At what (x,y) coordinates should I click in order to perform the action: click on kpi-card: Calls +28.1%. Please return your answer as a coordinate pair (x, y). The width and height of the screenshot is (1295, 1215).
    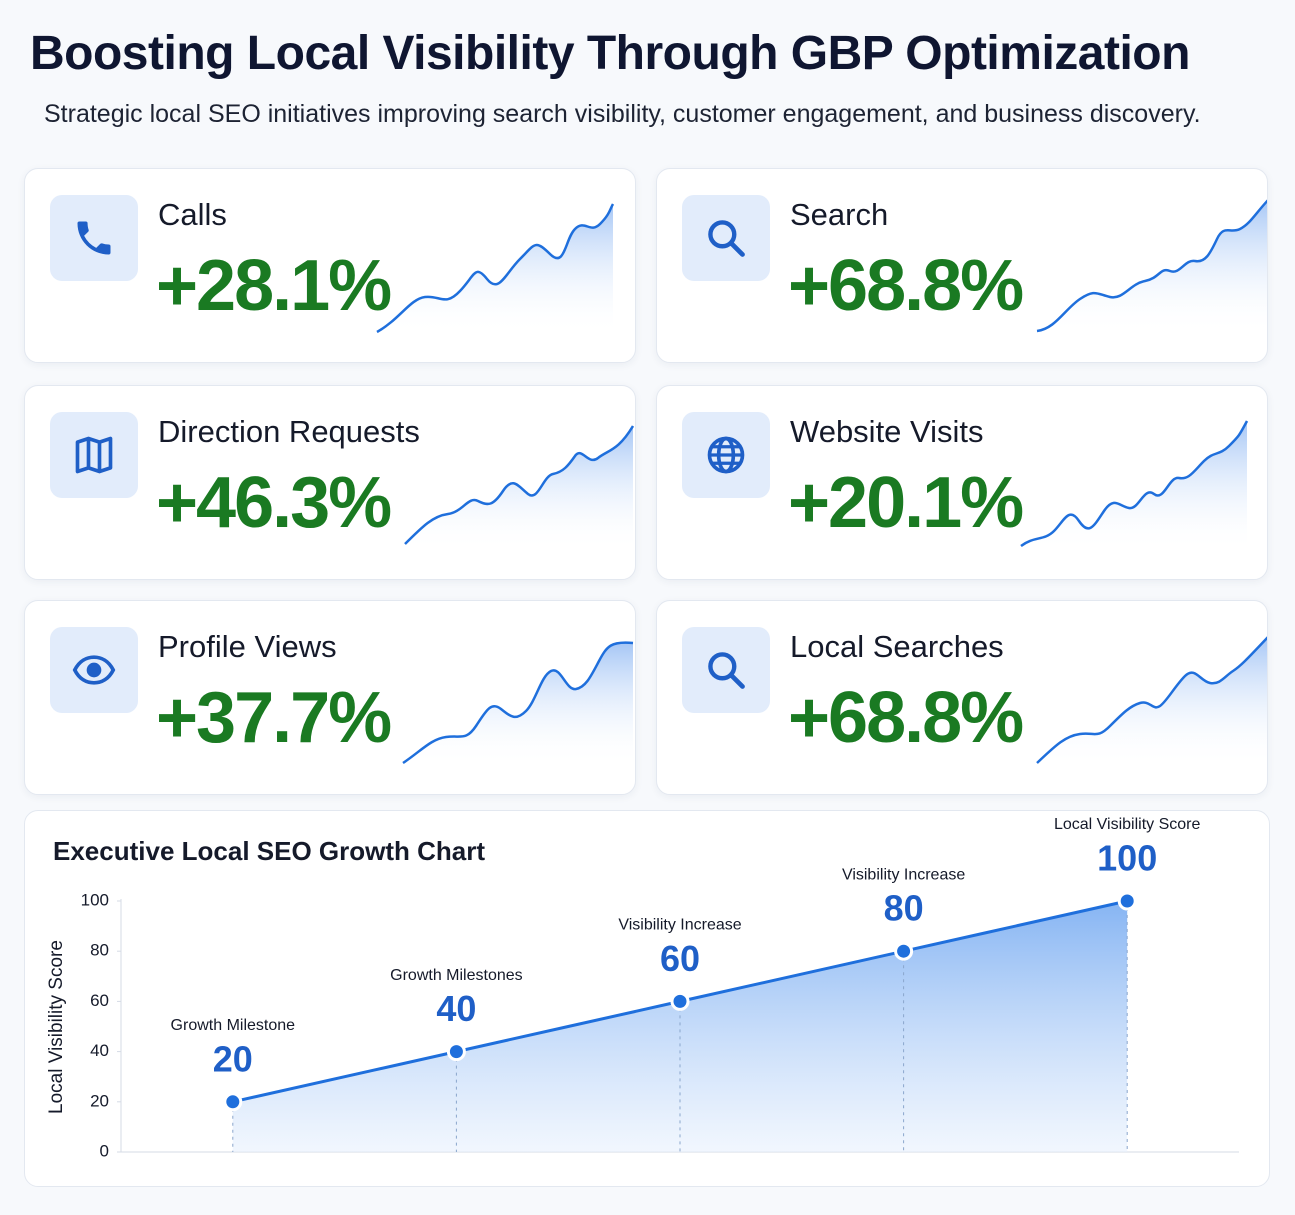
    Looking at the image, I should click on (330, 265).